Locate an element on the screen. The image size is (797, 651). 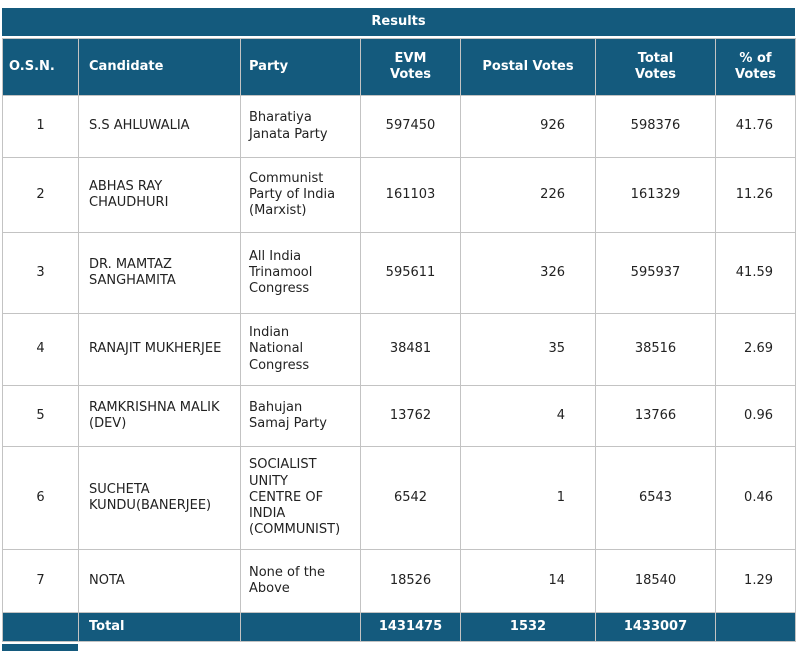
osn-cell: 7 is located at coordinates (40, 581).